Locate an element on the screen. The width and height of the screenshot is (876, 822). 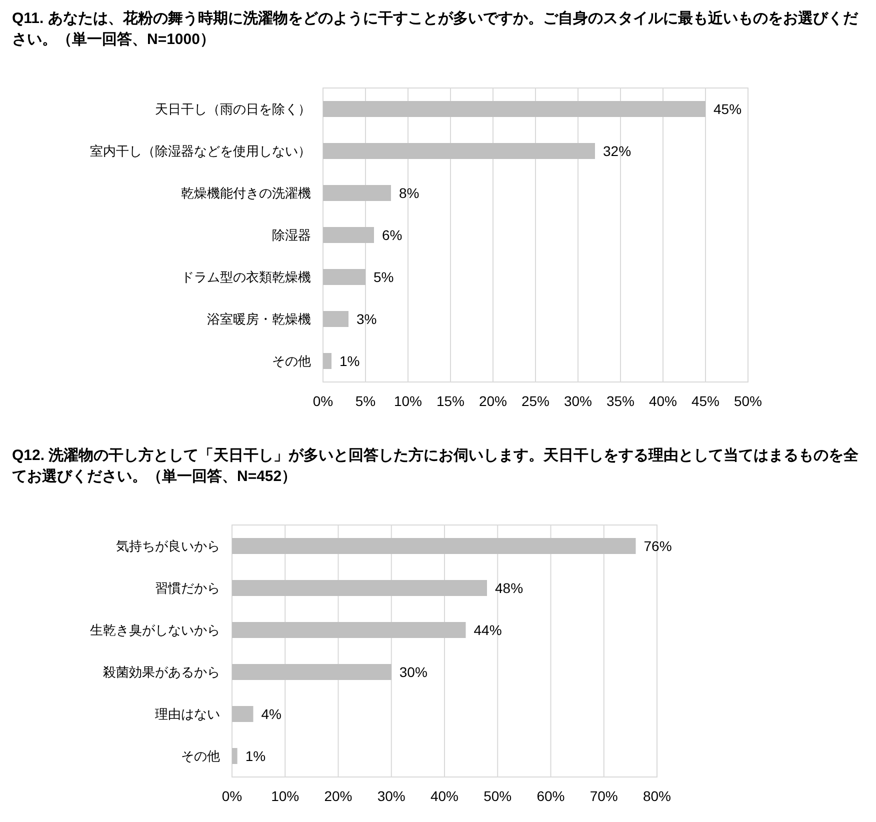
y-tick-label: 室内干し（除湿器などを使用しない） is located at coordinates (200, 151).